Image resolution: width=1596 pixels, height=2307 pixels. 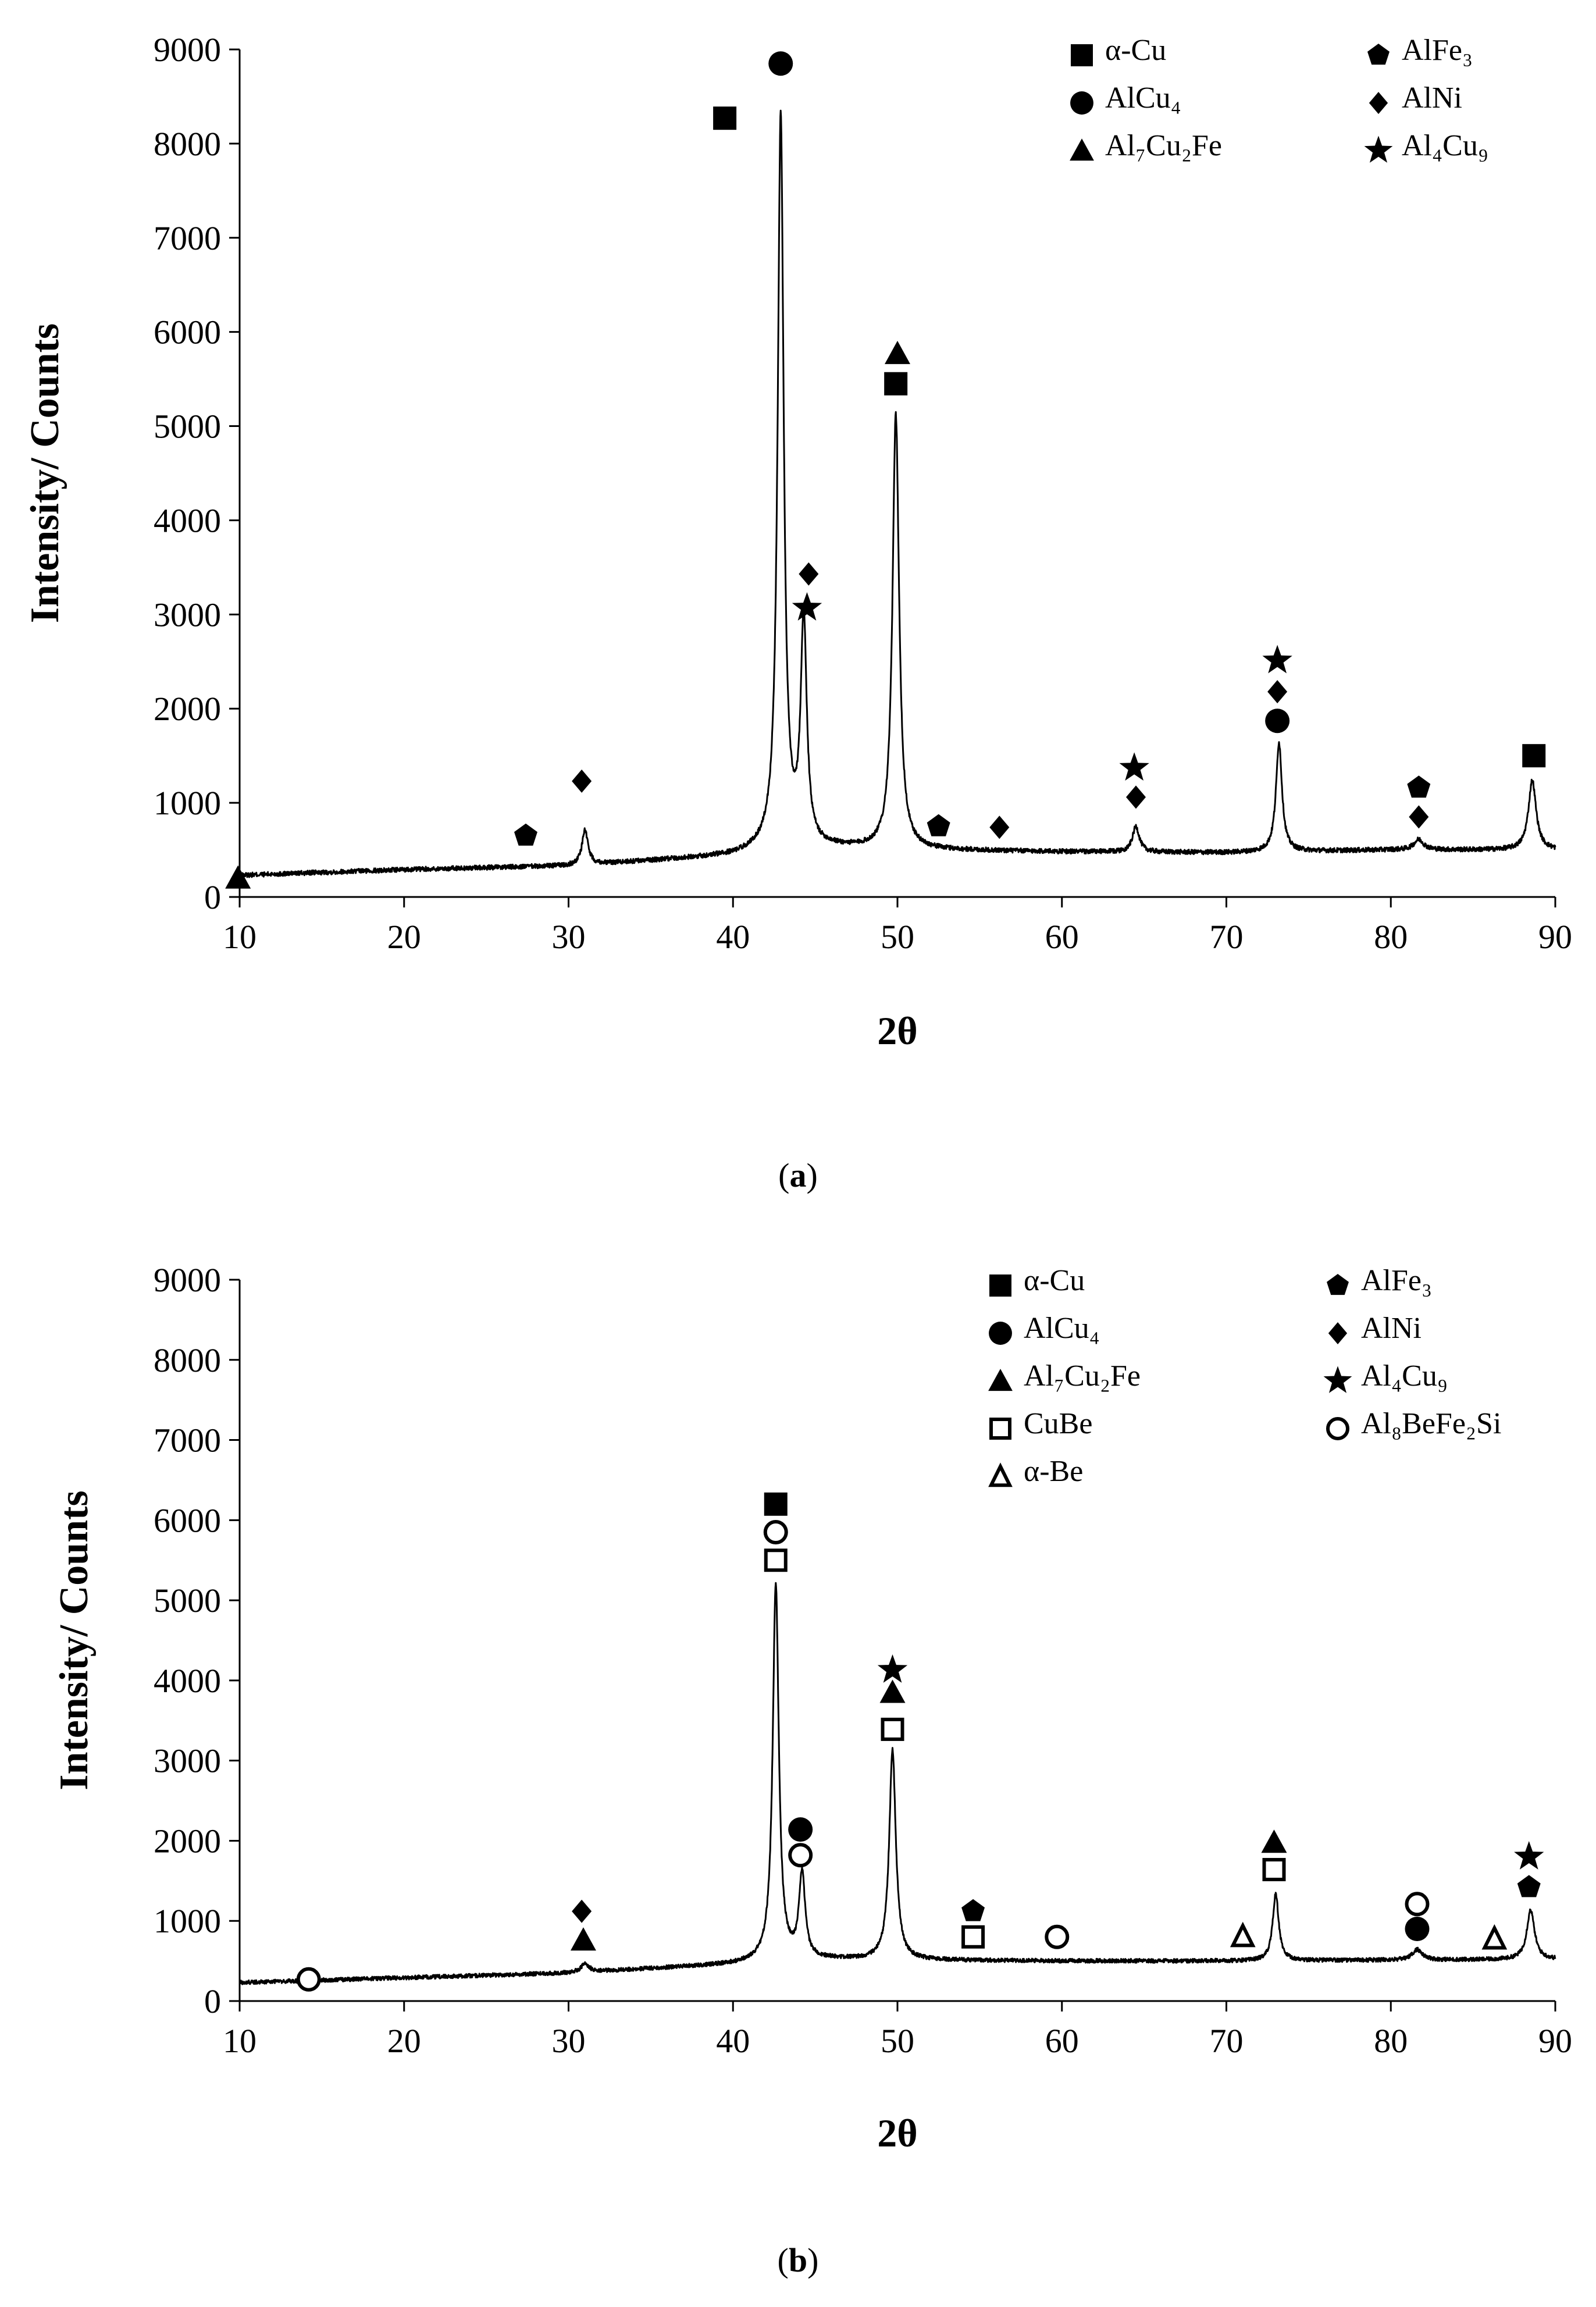 I want to click on y-tick-label: 8000, so click(x=187, y=144).